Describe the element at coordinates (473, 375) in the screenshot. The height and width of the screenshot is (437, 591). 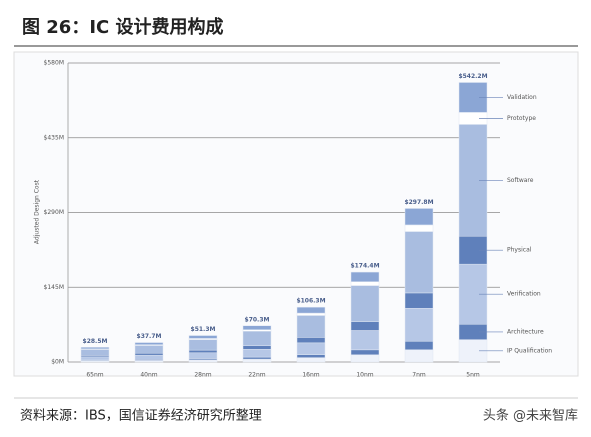
I see `x-tick-label: 5nm` at that location.